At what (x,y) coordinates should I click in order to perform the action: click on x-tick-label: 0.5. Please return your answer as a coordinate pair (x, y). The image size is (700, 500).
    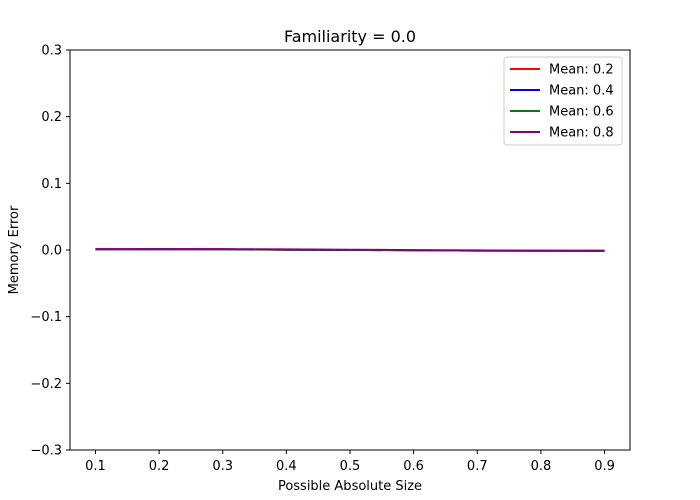
    Looking at the image, I should click on (350, 466).